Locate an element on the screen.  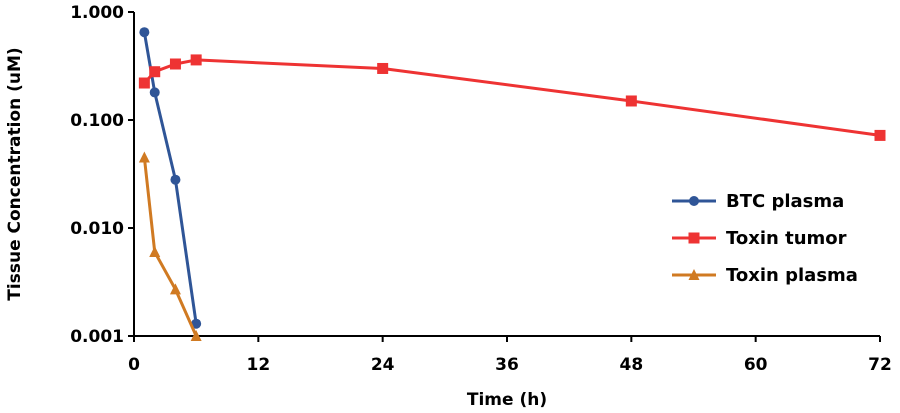
legend-item-toxin-tumor: Toxin tumor is located at coordinates (759, 238).